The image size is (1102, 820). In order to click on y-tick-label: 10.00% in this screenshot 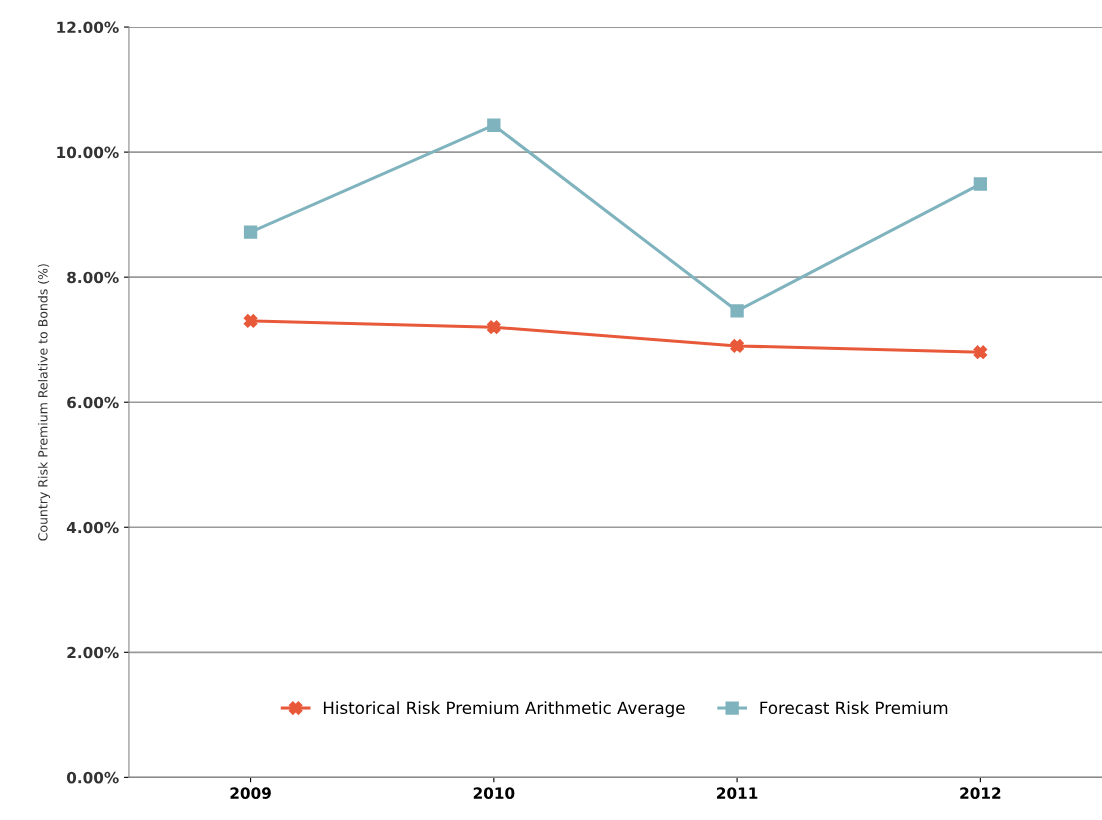, I will do `click(88, 152)`.